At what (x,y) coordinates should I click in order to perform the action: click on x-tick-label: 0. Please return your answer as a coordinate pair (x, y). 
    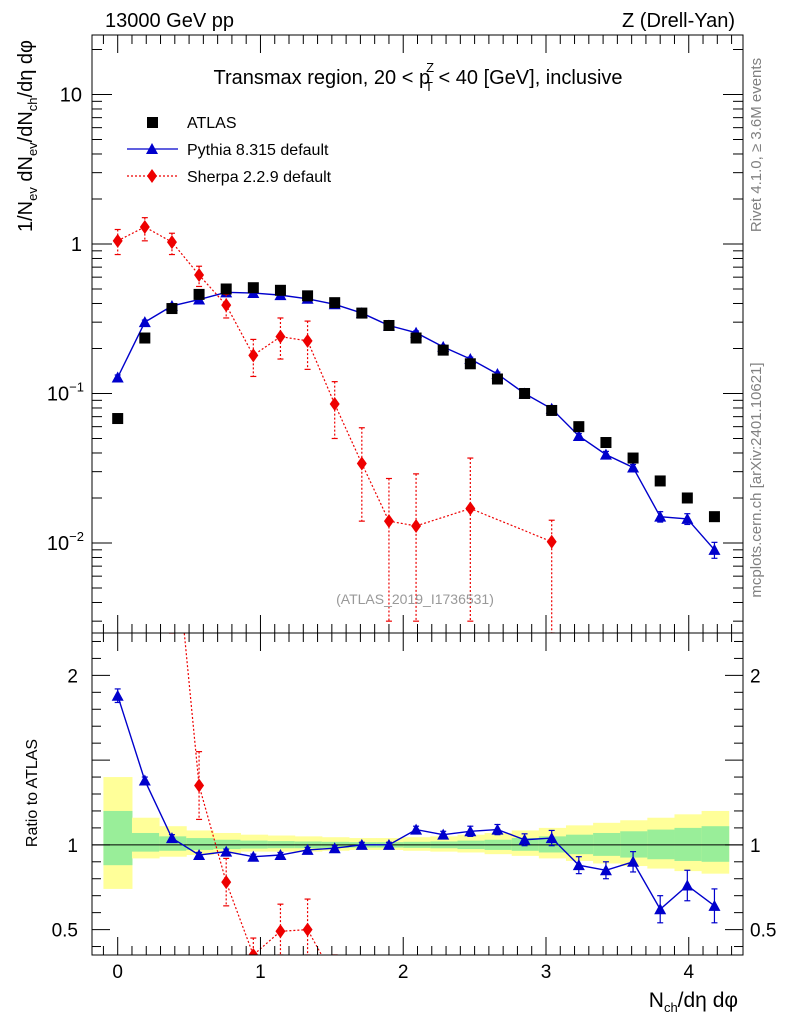
    Looking at the image, I should click on (117, 972).